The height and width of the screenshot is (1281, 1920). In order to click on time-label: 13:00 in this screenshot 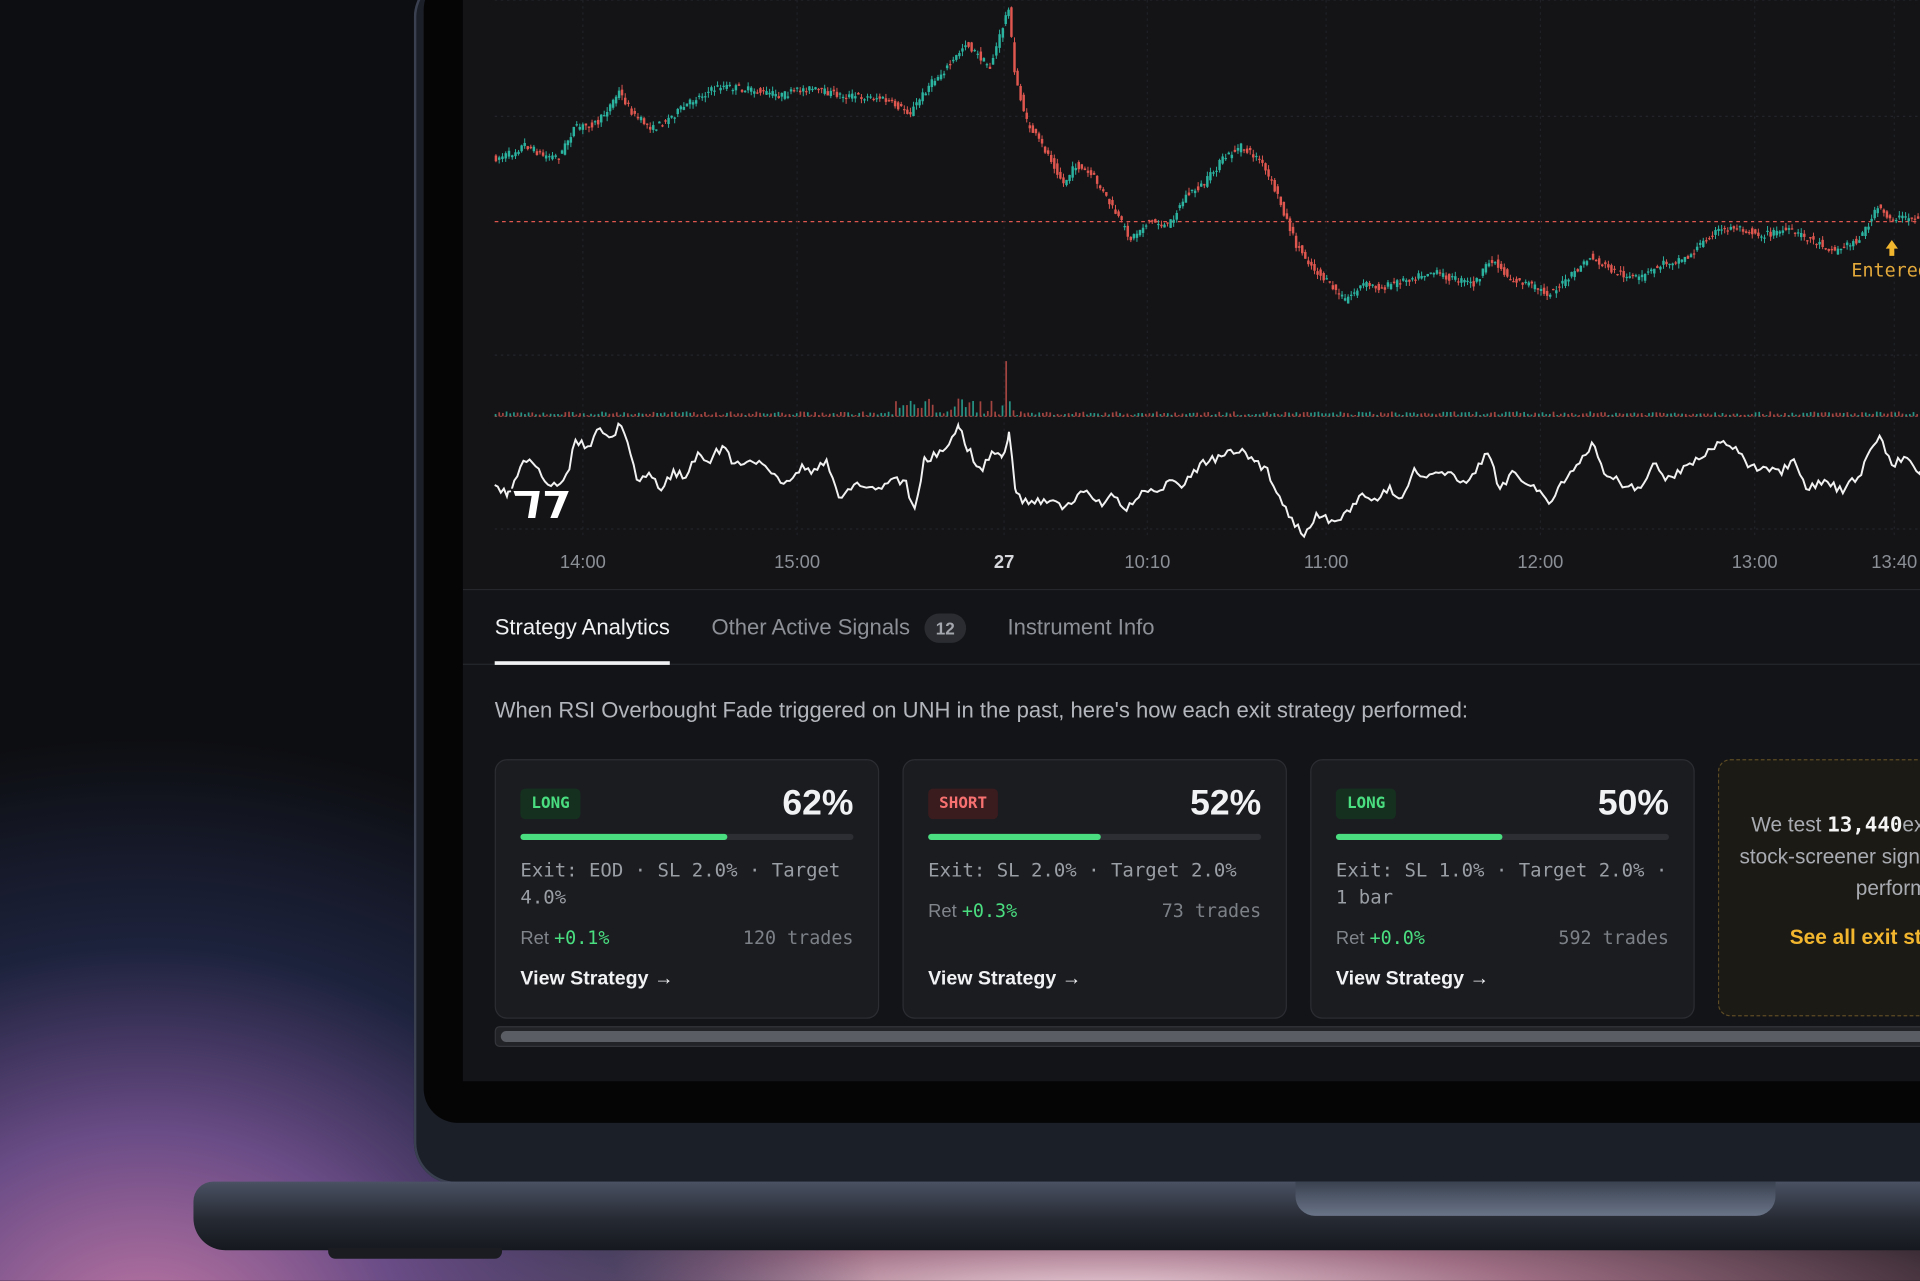, I will do `click(1755, 561)`.